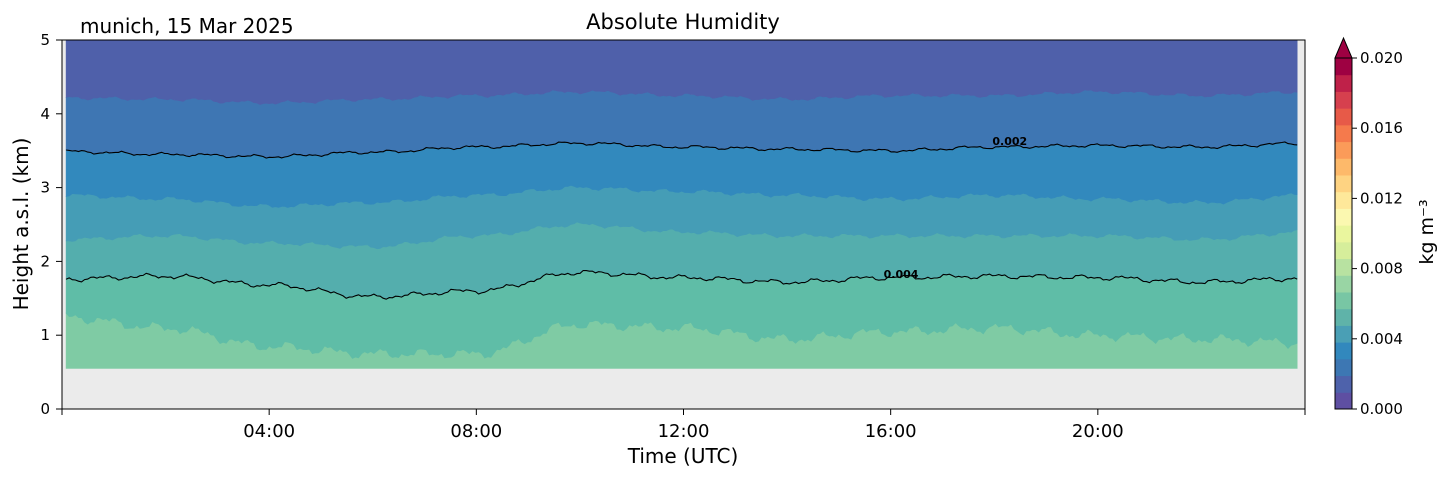  Describe the element at coordinates (891, 431) in the screenshot. I see `x-tick-label: 16:00` at that location.